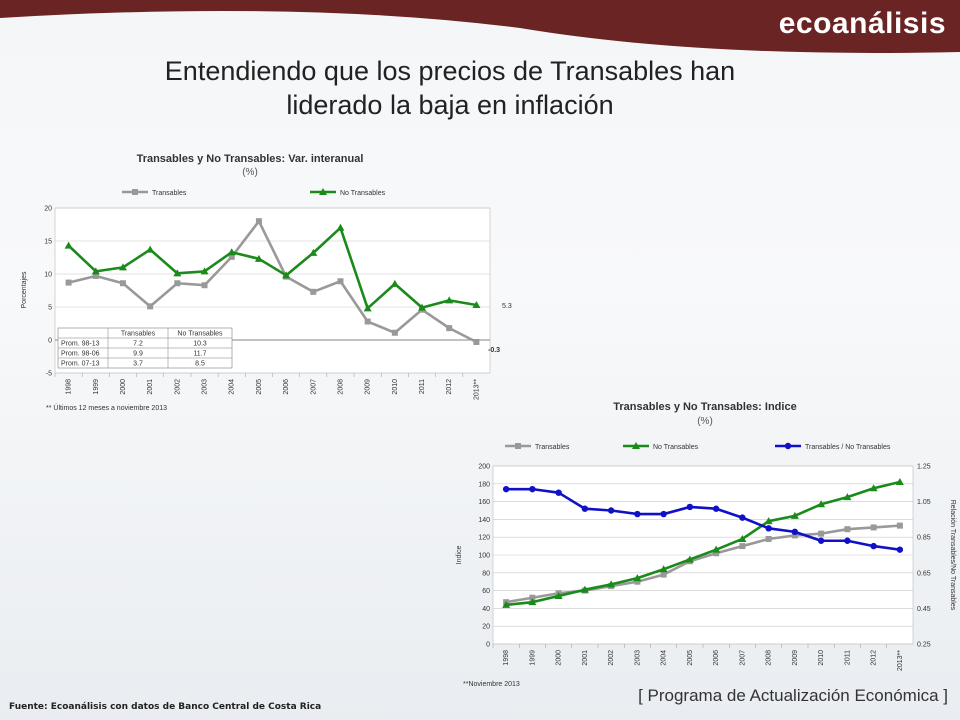 The width and height of the screenshot is (960, 720). I want to click on x-tick-label: 2007, so click(742, 658).